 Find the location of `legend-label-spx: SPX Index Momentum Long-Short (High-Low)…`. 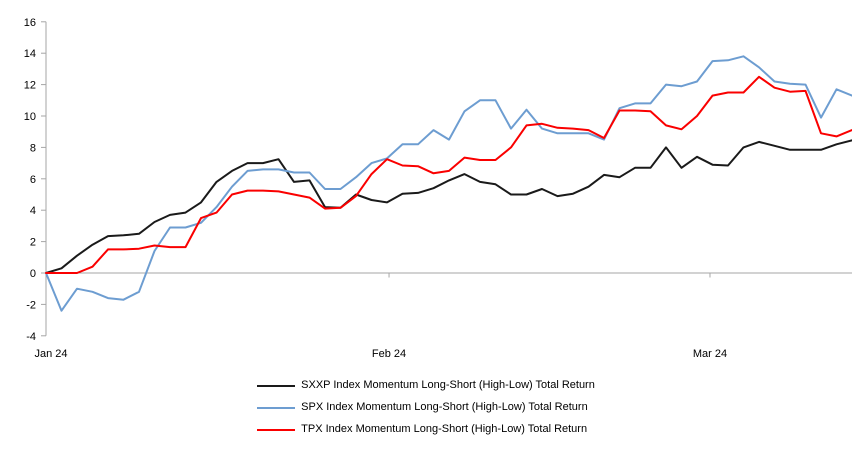

legend-label-spx: SPX Index Momentum Long-Short (High-Low)… is located at coordinates (444, 407).